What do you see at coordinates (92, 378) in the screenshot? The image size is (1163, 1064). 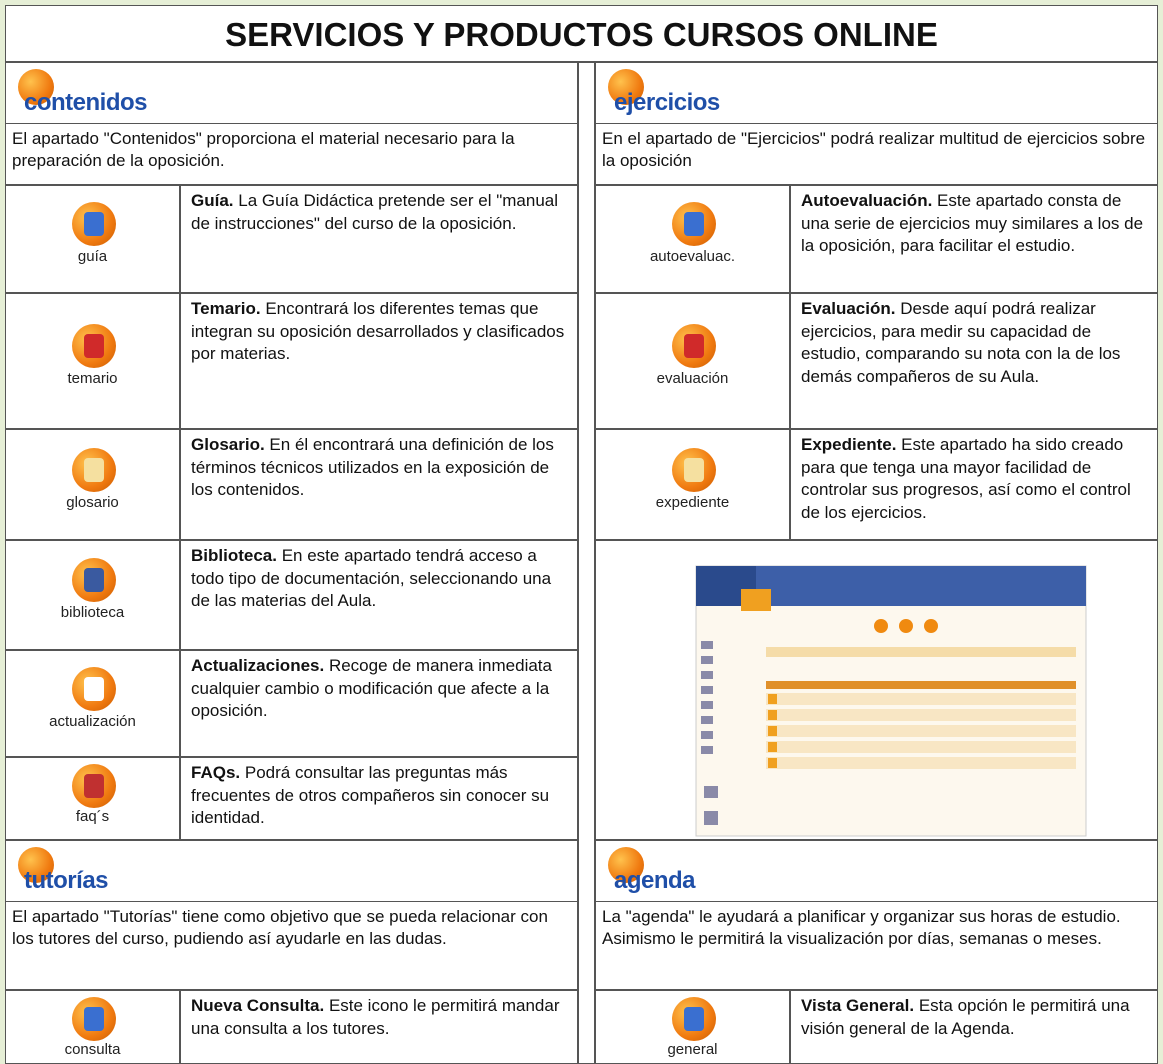 I see `icon-label: temario` at bounding box center [92, 378].